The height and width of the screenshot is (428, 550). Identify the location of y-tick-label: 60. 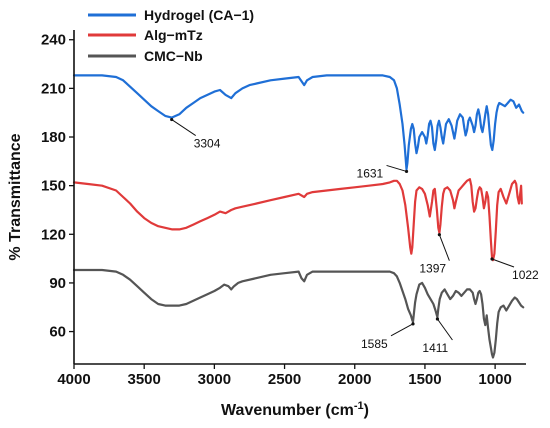
(57, 332).